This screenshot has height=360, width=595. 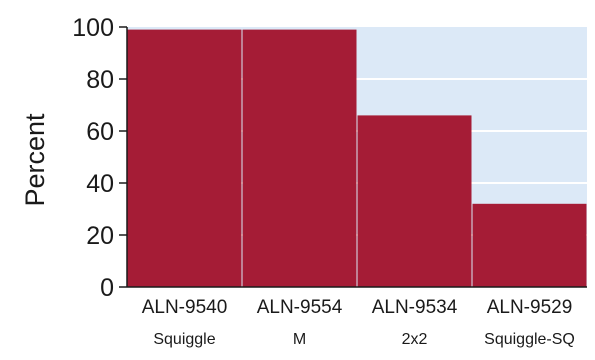 I want to click on x-tick-label: ALN-9534, so click(x=415, y=307).